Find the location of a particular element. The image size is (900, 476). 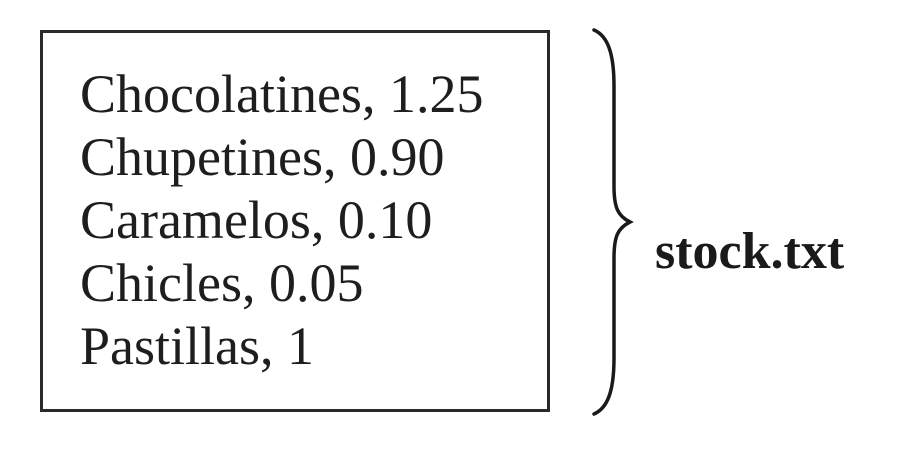

file-name-label: stock.txt is located at coordinates (750, 251).